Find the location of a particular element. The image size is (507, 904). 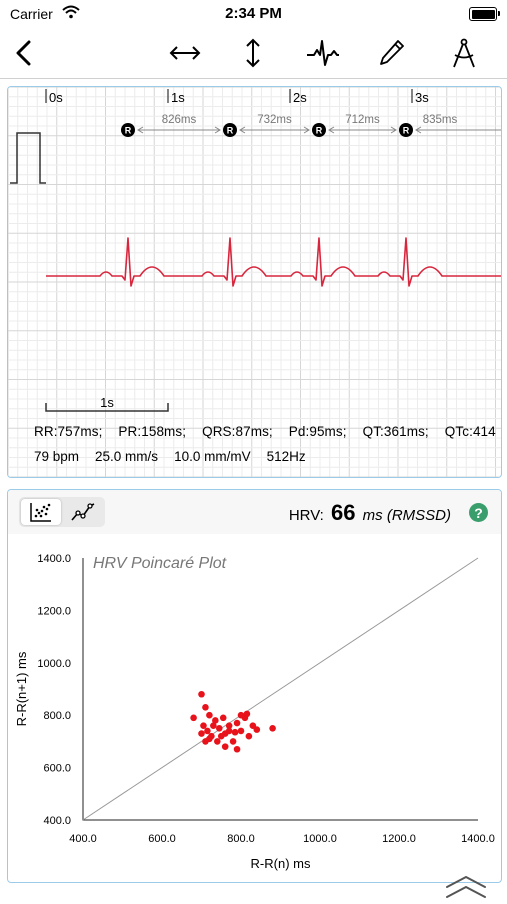

horizontal-arrows-icon is located at coordinates (185, 53).